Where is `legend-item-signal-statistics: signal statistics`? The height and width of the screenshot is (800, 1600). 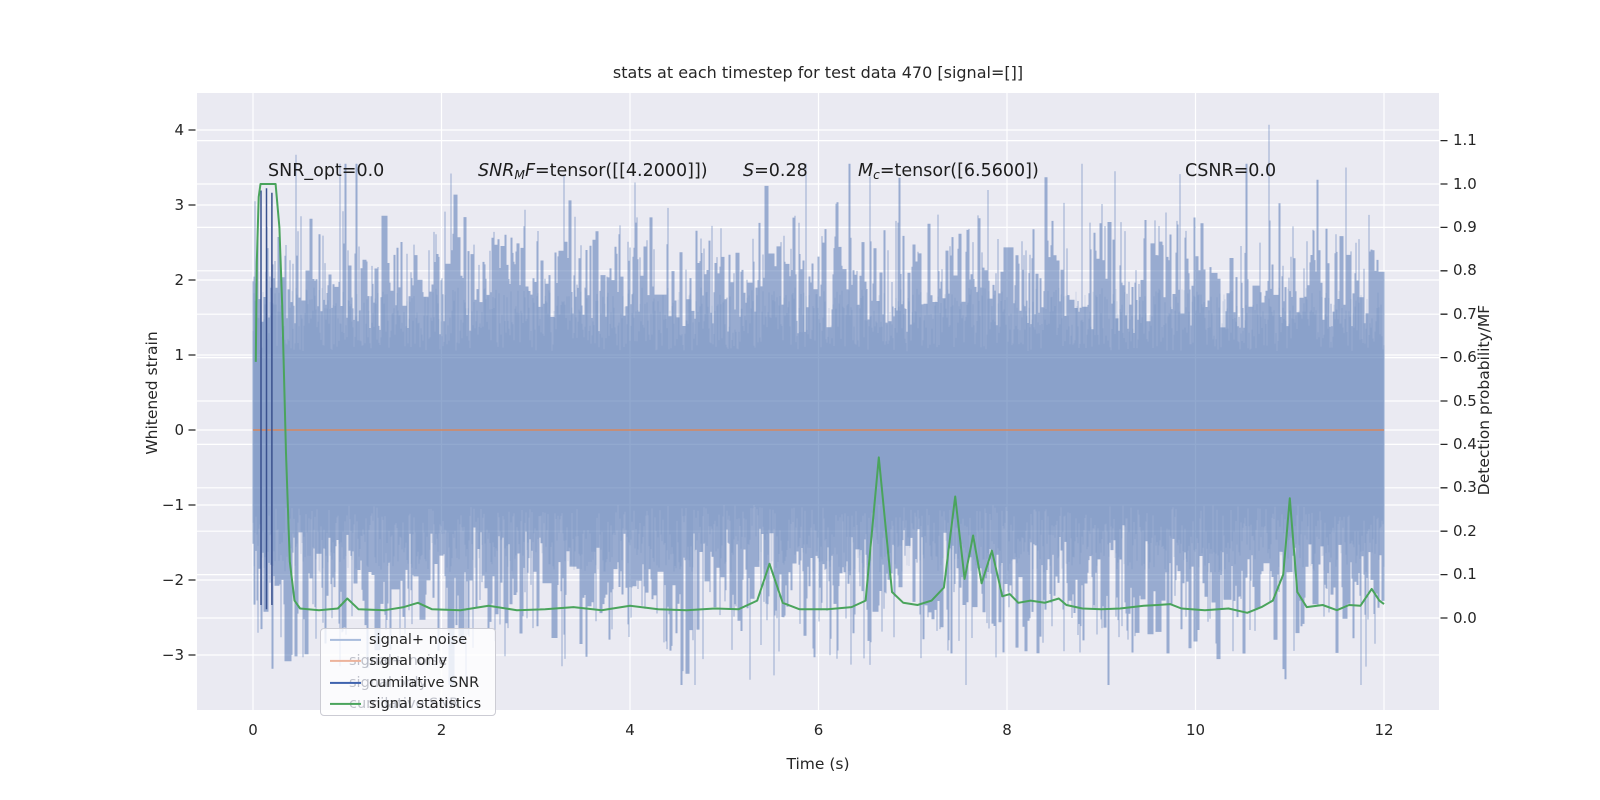 legend-item-signal-statistics: signal statistics is located at coordinates (408, 705).